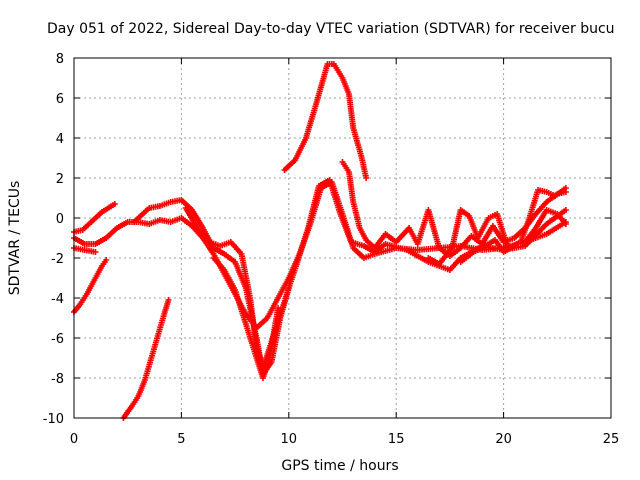 The height and width of the screenshot is (480, 640). What do you see at coordinates (60, 179) in the screenshot?
I see `y-tick-label: 2` at bounding box center [60, 179].